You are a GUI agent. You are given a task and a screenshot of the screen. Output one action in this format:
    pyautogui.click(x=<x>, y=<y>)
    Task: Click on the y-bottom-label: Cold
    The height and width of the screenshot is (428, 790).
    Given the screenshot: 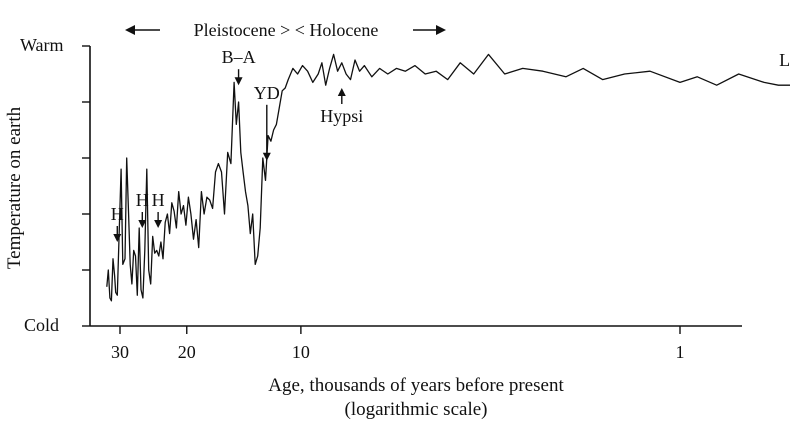 What is the action you would take?
    pyautogui.click(x=41, y=325)
    